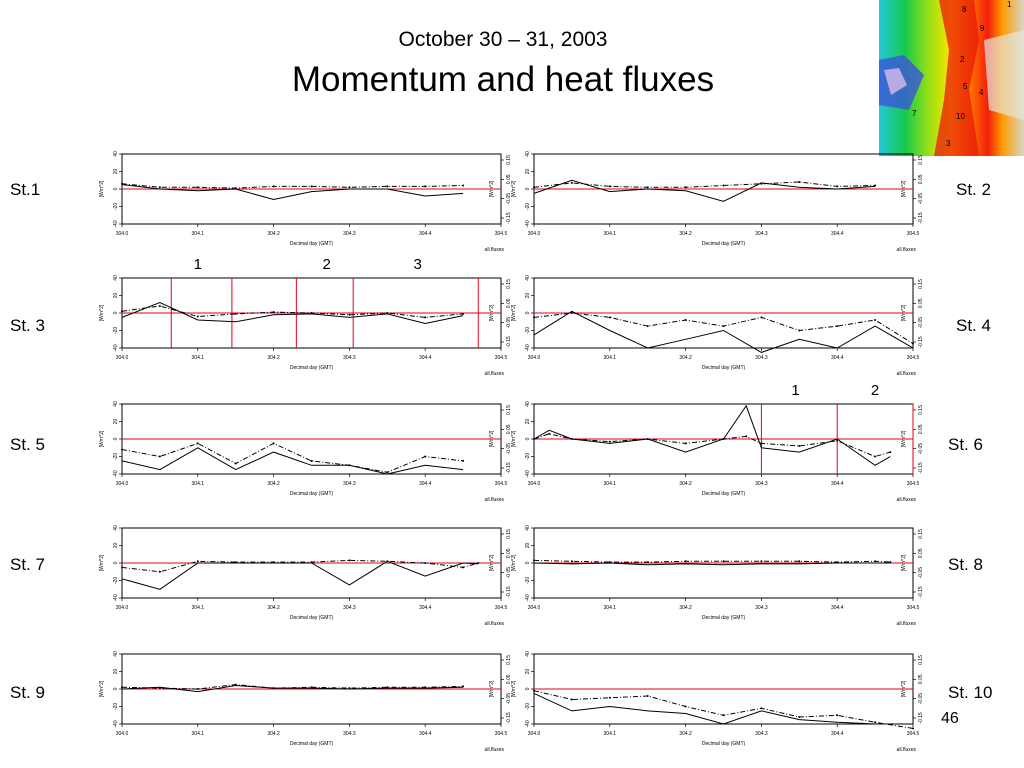 The height and width of the screenshot is (768, 1024). What do you see at coordinates (116, 296) in the screenshot?
I see `y-tick-label-left: 20` at bounding box center [116, 296].